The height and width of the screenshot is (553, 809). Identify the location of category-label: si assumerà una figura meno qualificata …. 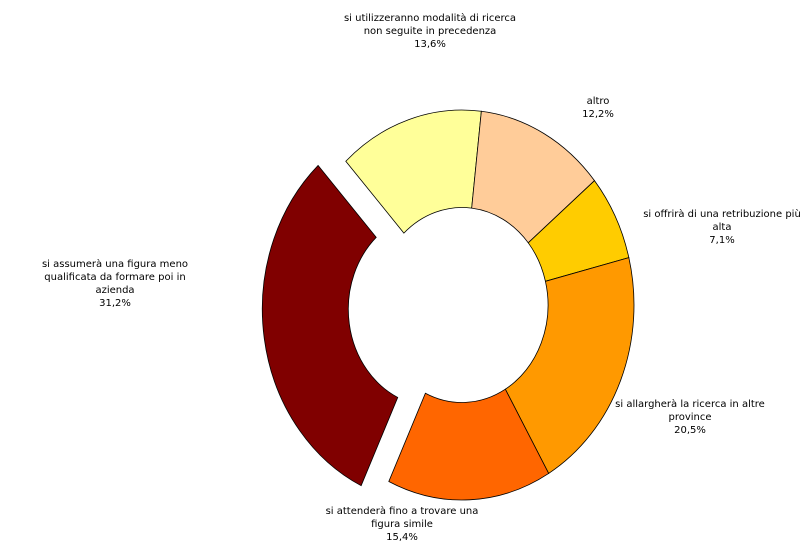
(115, 277).